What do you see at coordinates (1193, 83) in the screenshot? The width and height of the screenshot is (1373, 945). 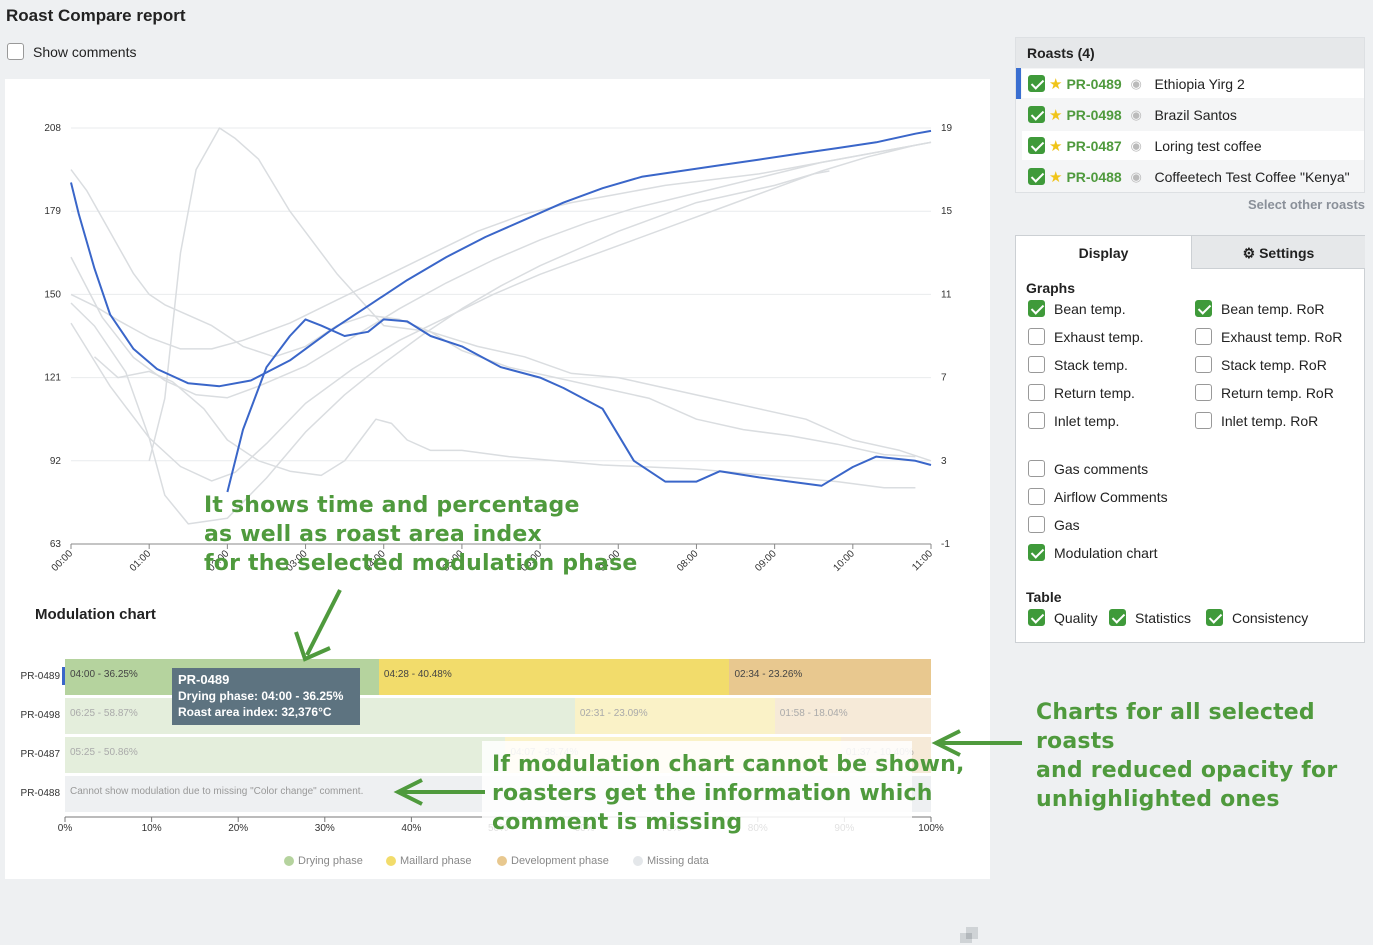 I see `roast-row: ★ PR-0489 ◉ Ethiopia Yirg 2` at bounding box center [1193, 83].